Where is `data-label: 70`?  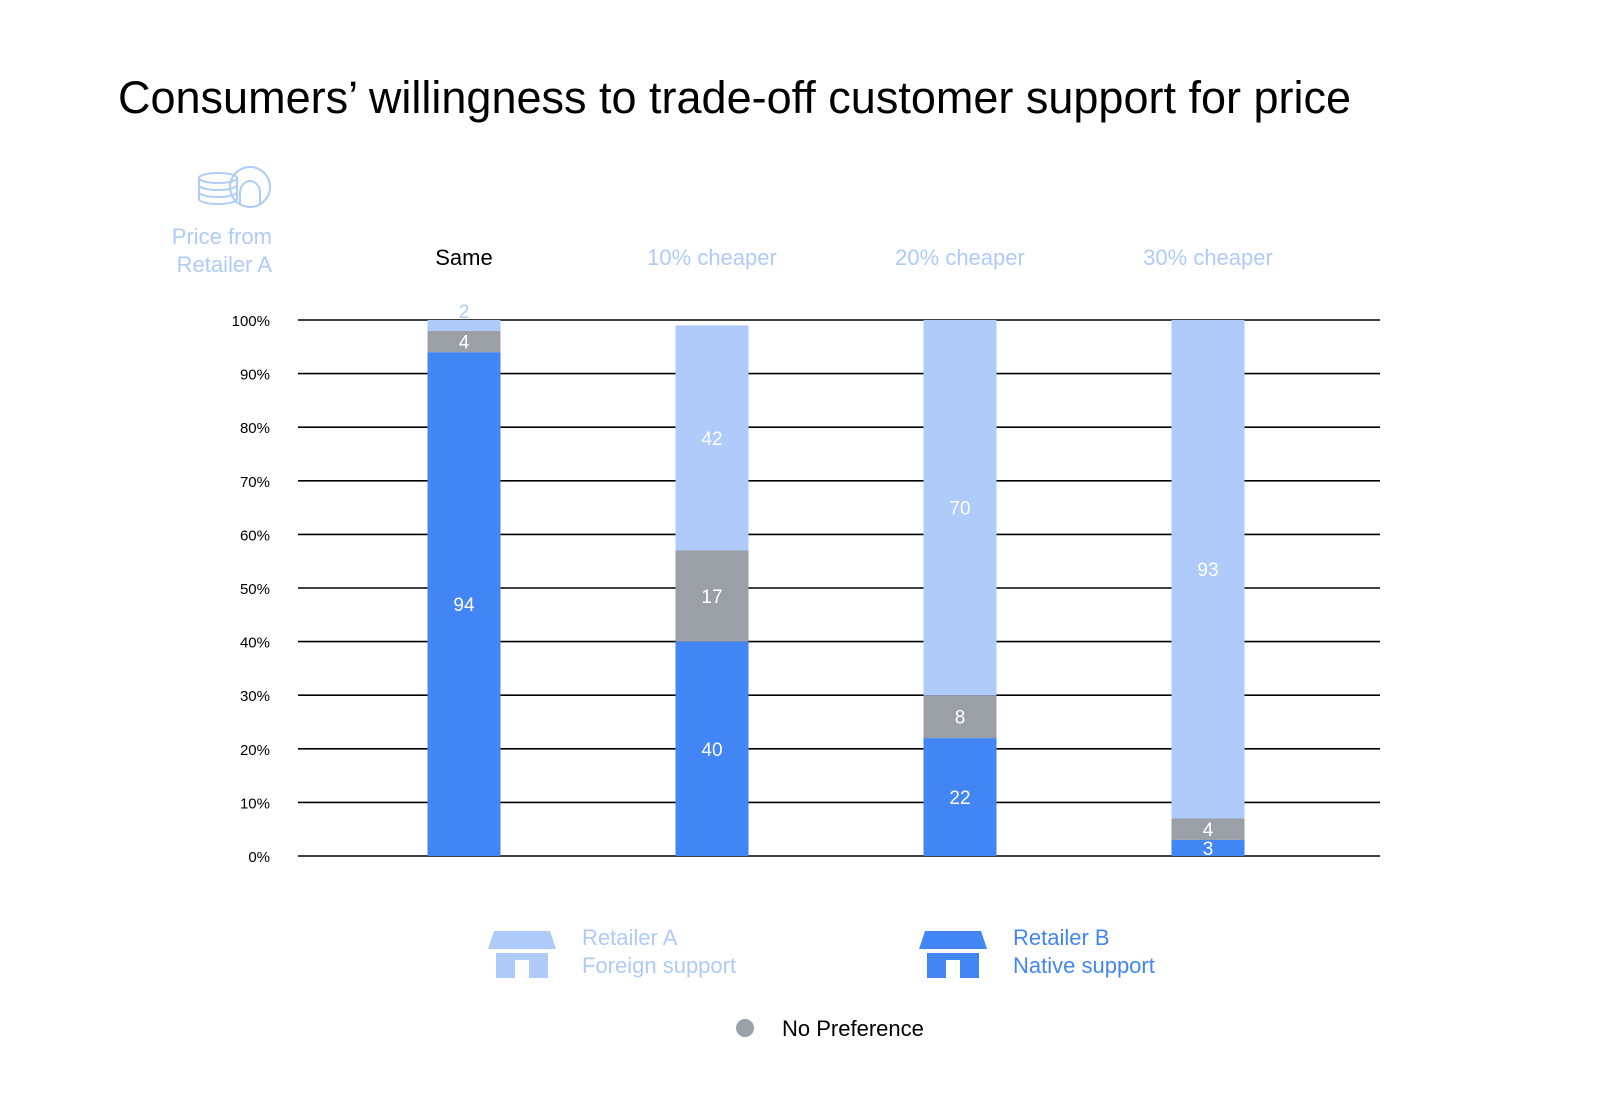 data-label: 70 is located at coordinates (959, 509).